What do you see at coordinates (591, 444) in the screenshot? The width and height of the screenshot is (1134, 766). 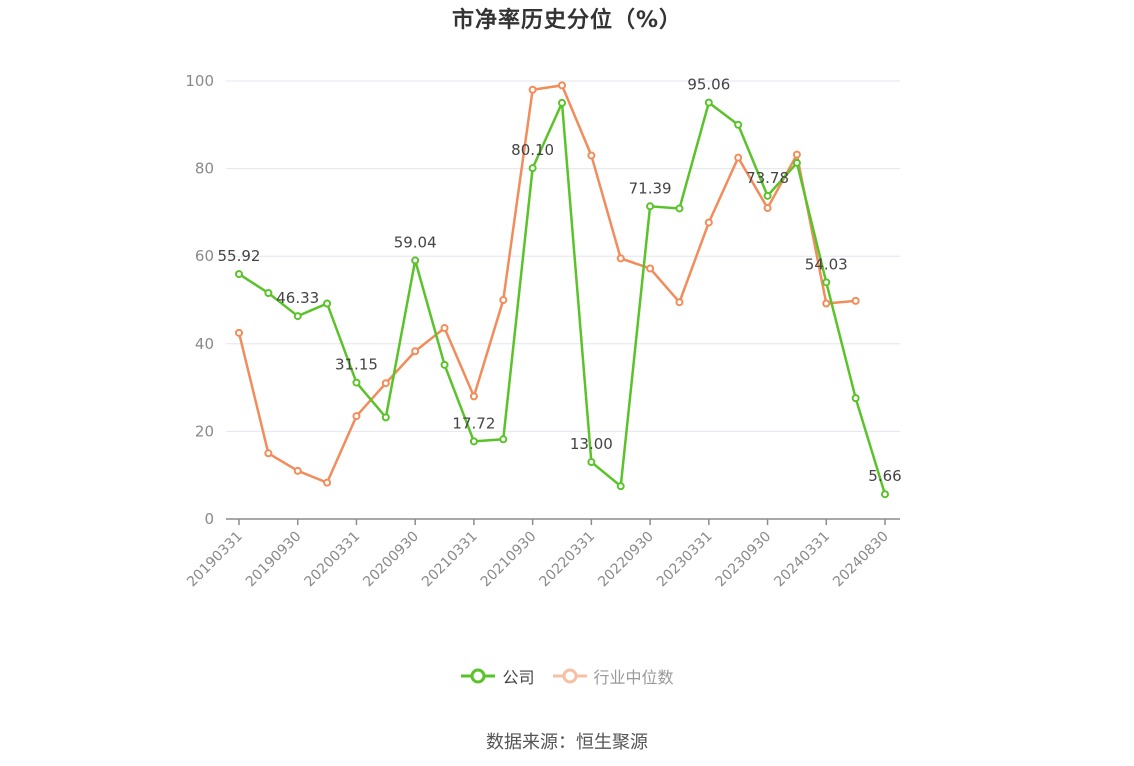 I see `data-label: 13.00` at bounding box center [591, 444].